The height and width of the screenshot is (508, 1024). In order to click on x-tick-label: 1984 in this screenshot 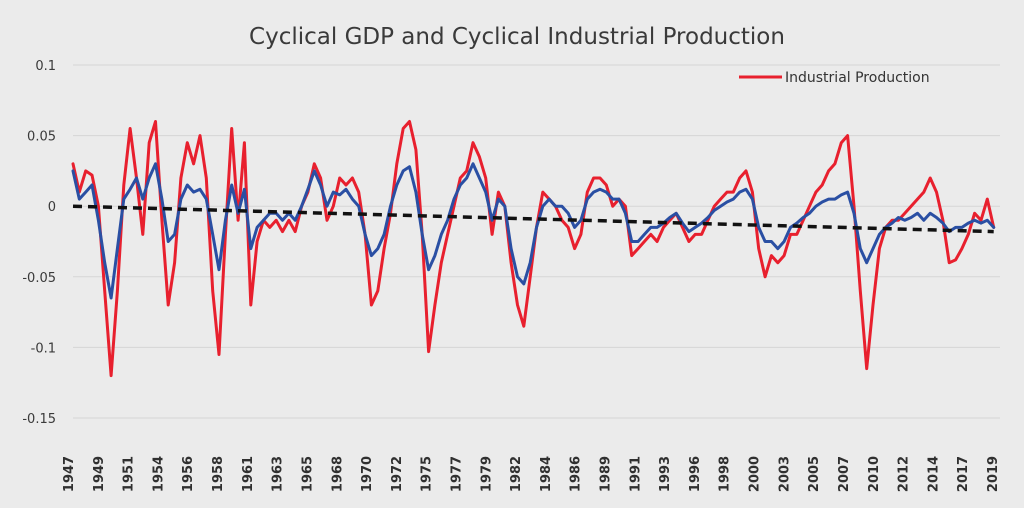, I will do `click(546, 474)`.